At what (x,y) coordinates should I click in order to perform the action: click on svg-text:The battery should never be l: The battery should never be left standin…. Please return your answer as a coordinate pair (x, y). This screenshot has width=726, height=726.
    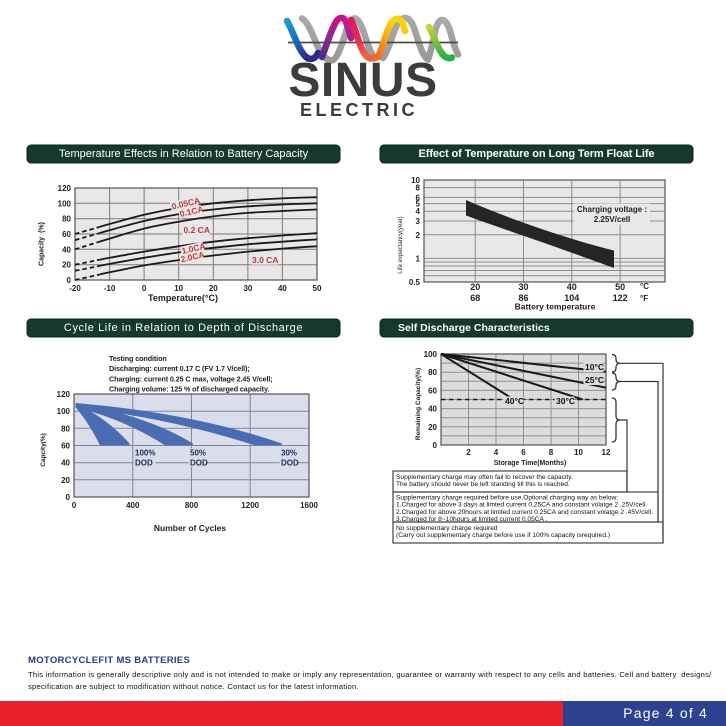
    Looking at the image, I should click on (483, 484).